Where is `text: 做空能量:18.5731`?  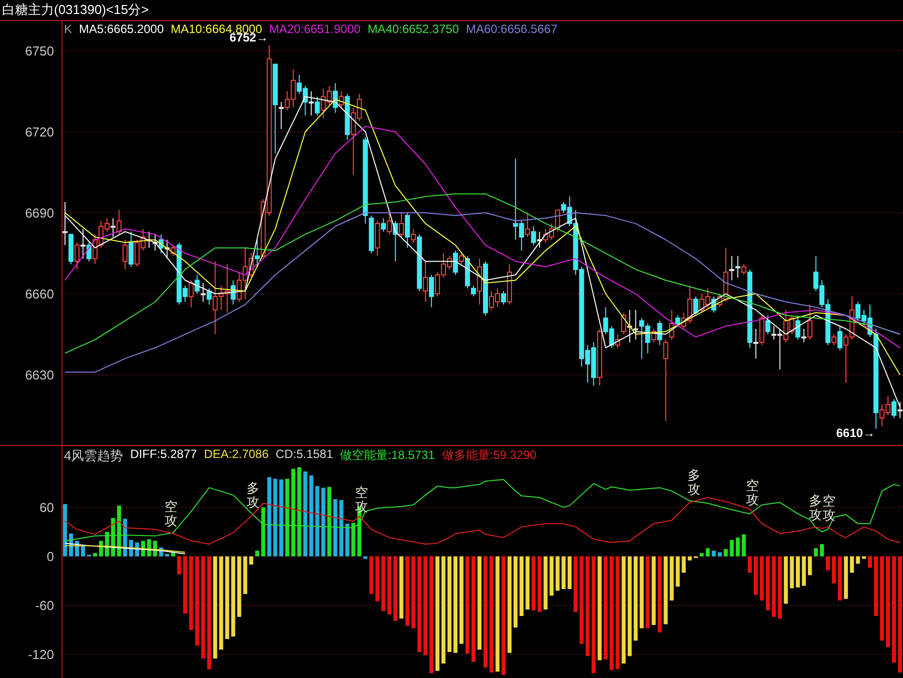 text: 做空能量:18.5731 is located at coordinates (387, 455).